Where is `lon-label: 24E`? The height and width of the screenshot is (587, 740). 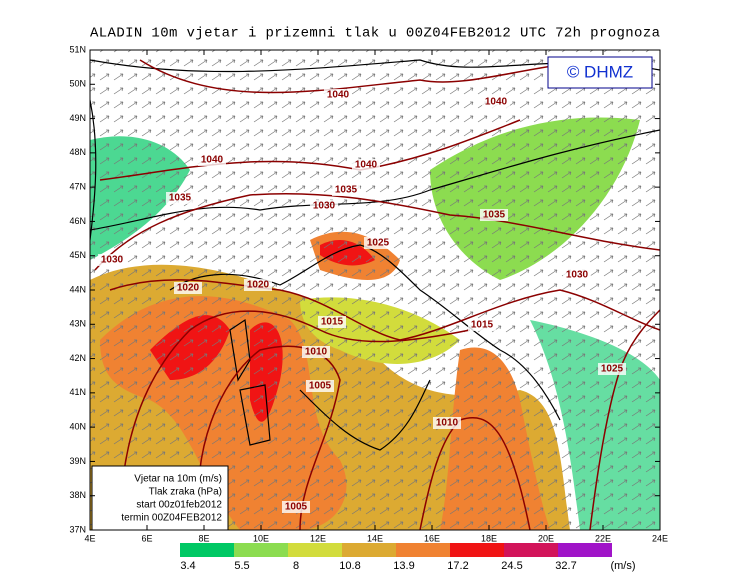
lon-label: 24E is located at coordinates (660, 538).